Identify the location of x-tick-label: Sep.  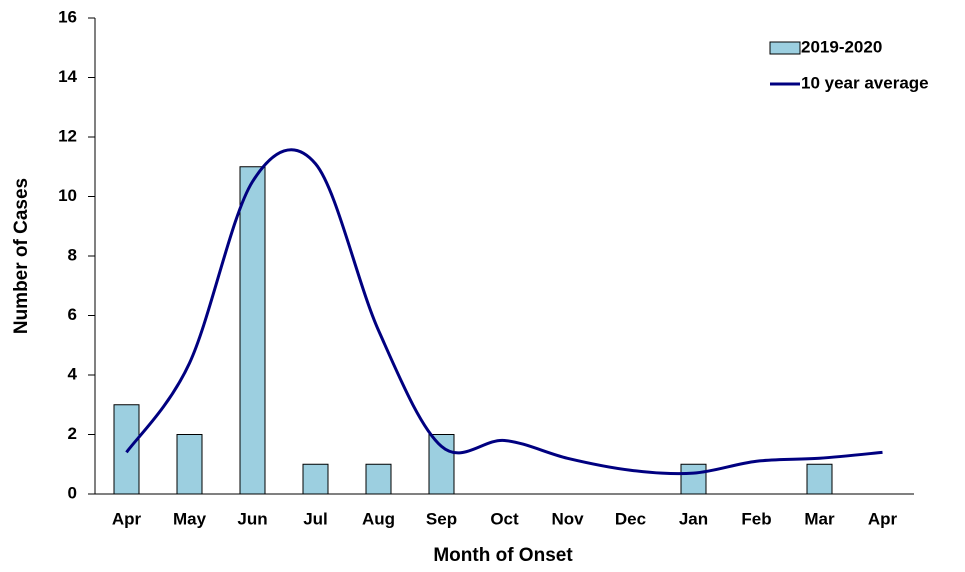
(441, 518).